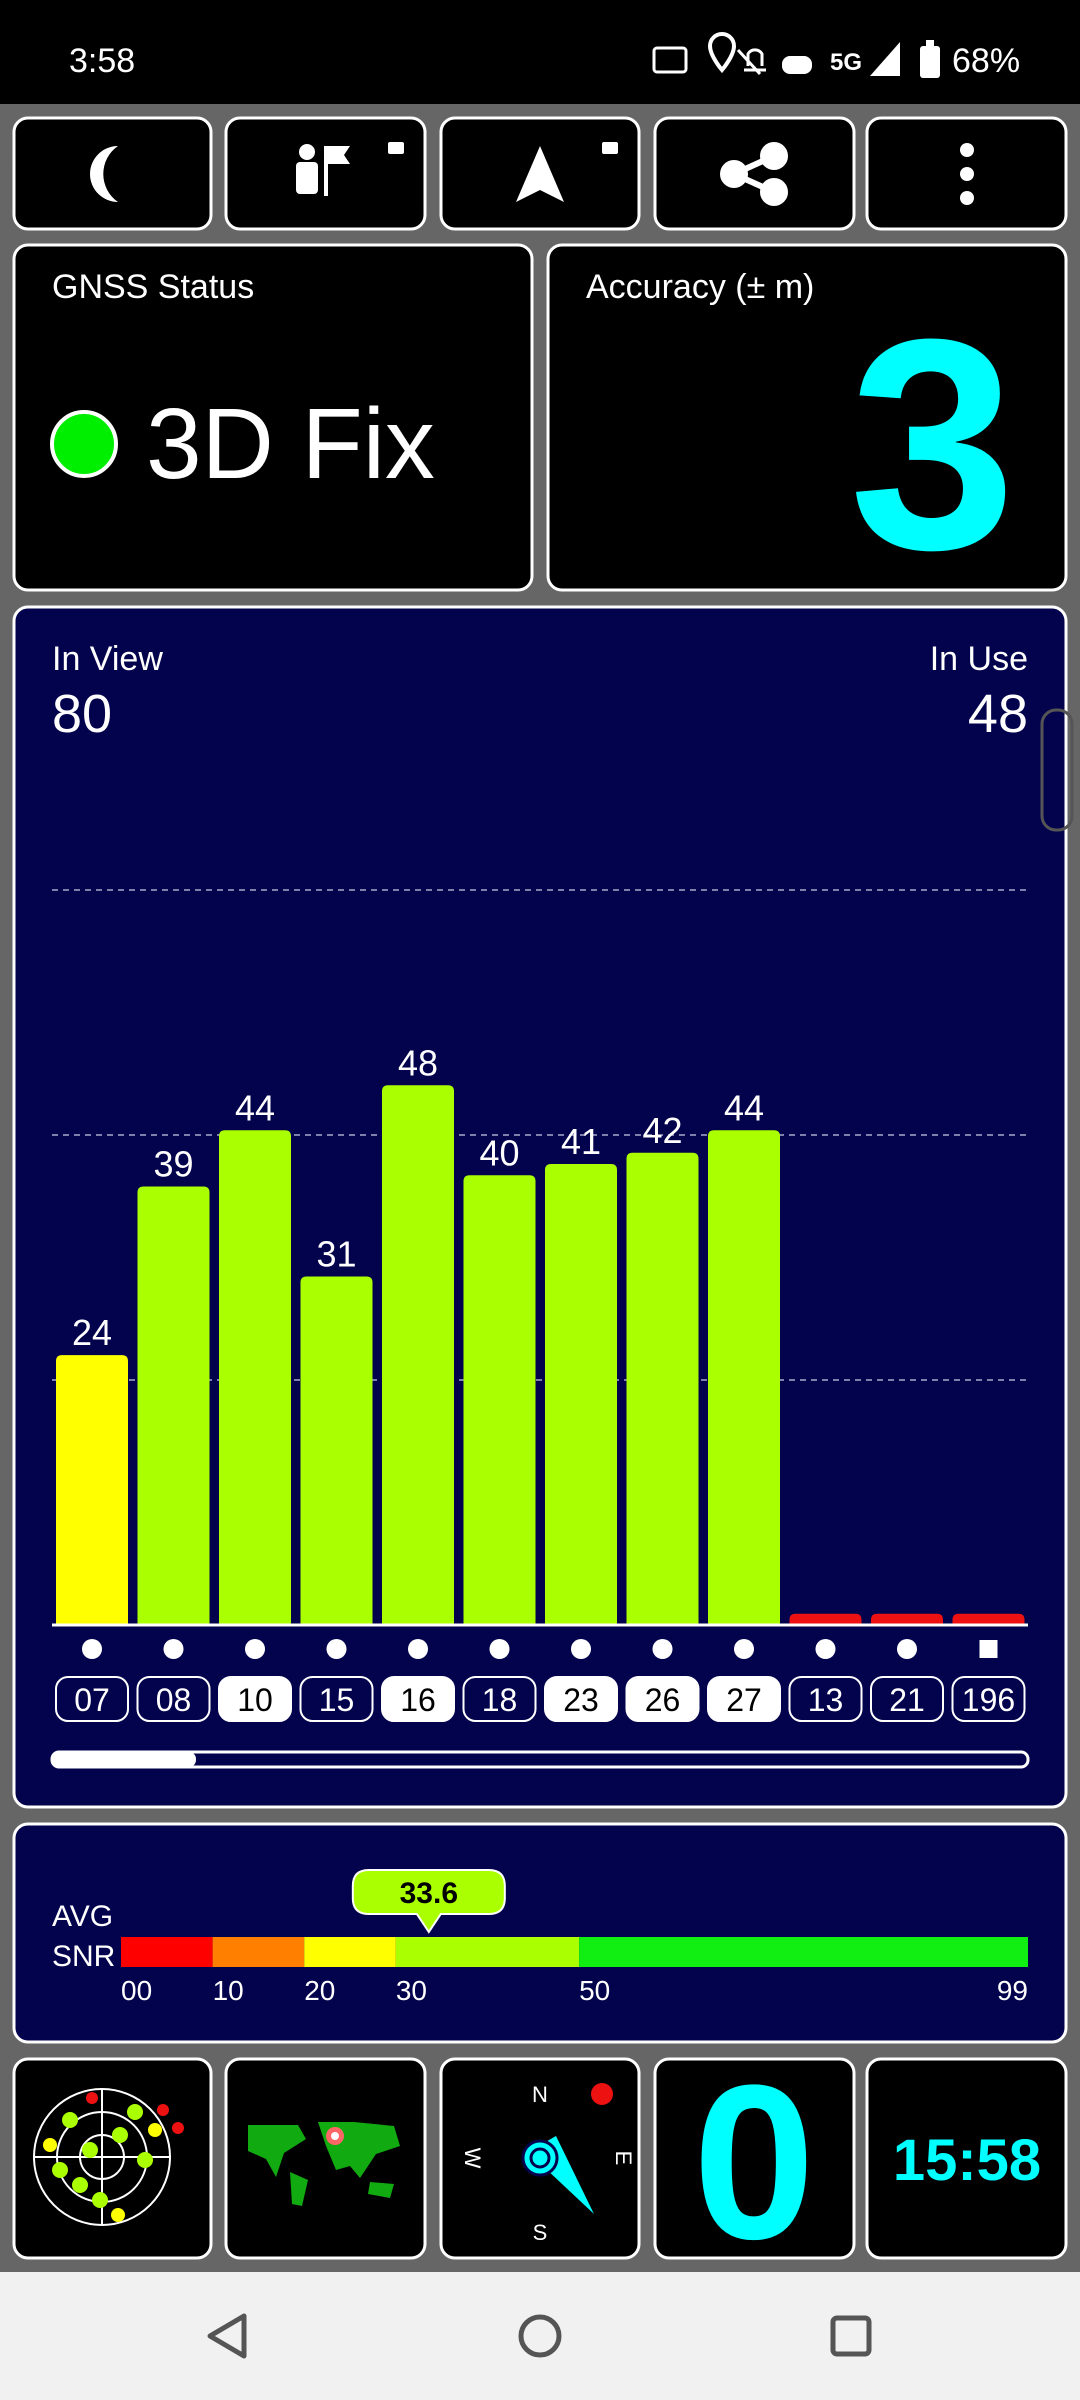 The width and height of the screenshot is (1080, 2400). What do you see at coordinates (428, 1901) in the screenshot?
I see `snr-marker` at bounding box center [428, 1901].